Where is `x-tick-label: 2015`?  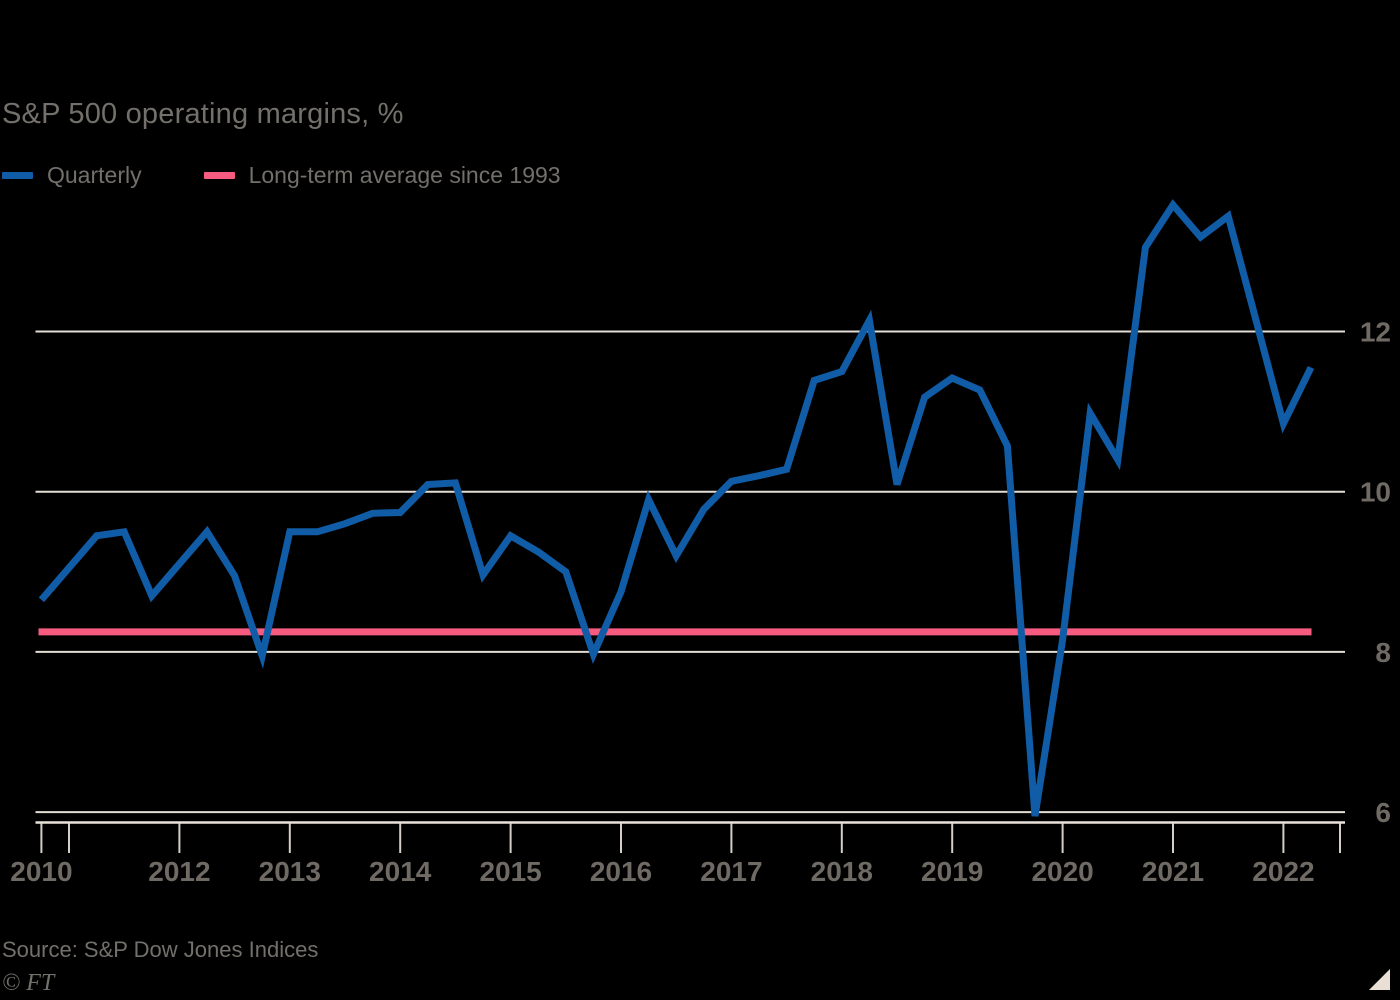 x-tick-label: 2015 is located at coordinates (510, 871).